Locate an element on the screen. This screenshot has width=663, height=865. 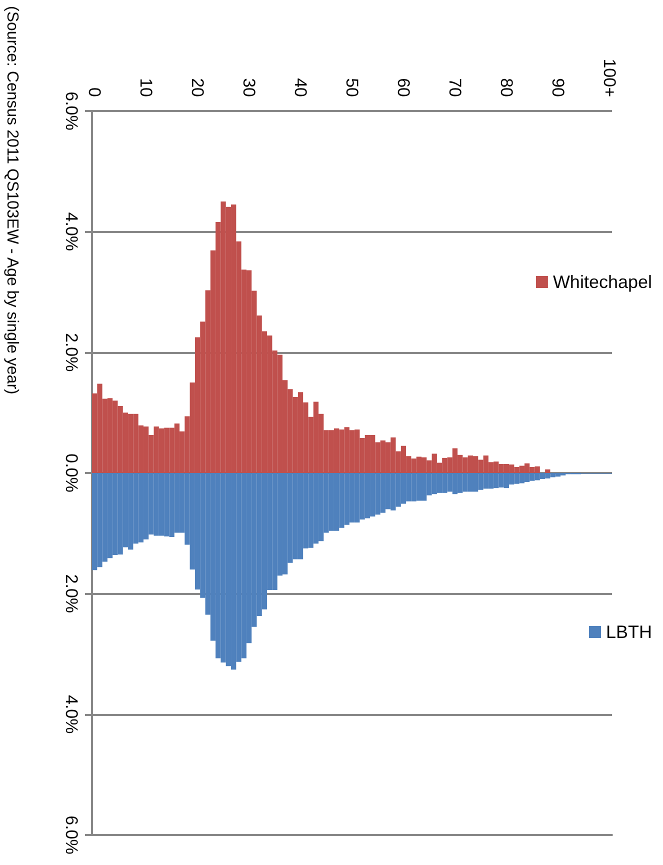
x-tick-label: 90 is located at coordinates (558, 87).